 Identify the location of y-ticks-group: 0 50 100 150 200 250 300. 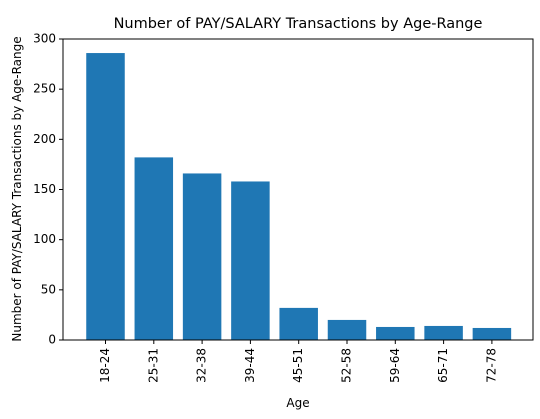
(48, 189).